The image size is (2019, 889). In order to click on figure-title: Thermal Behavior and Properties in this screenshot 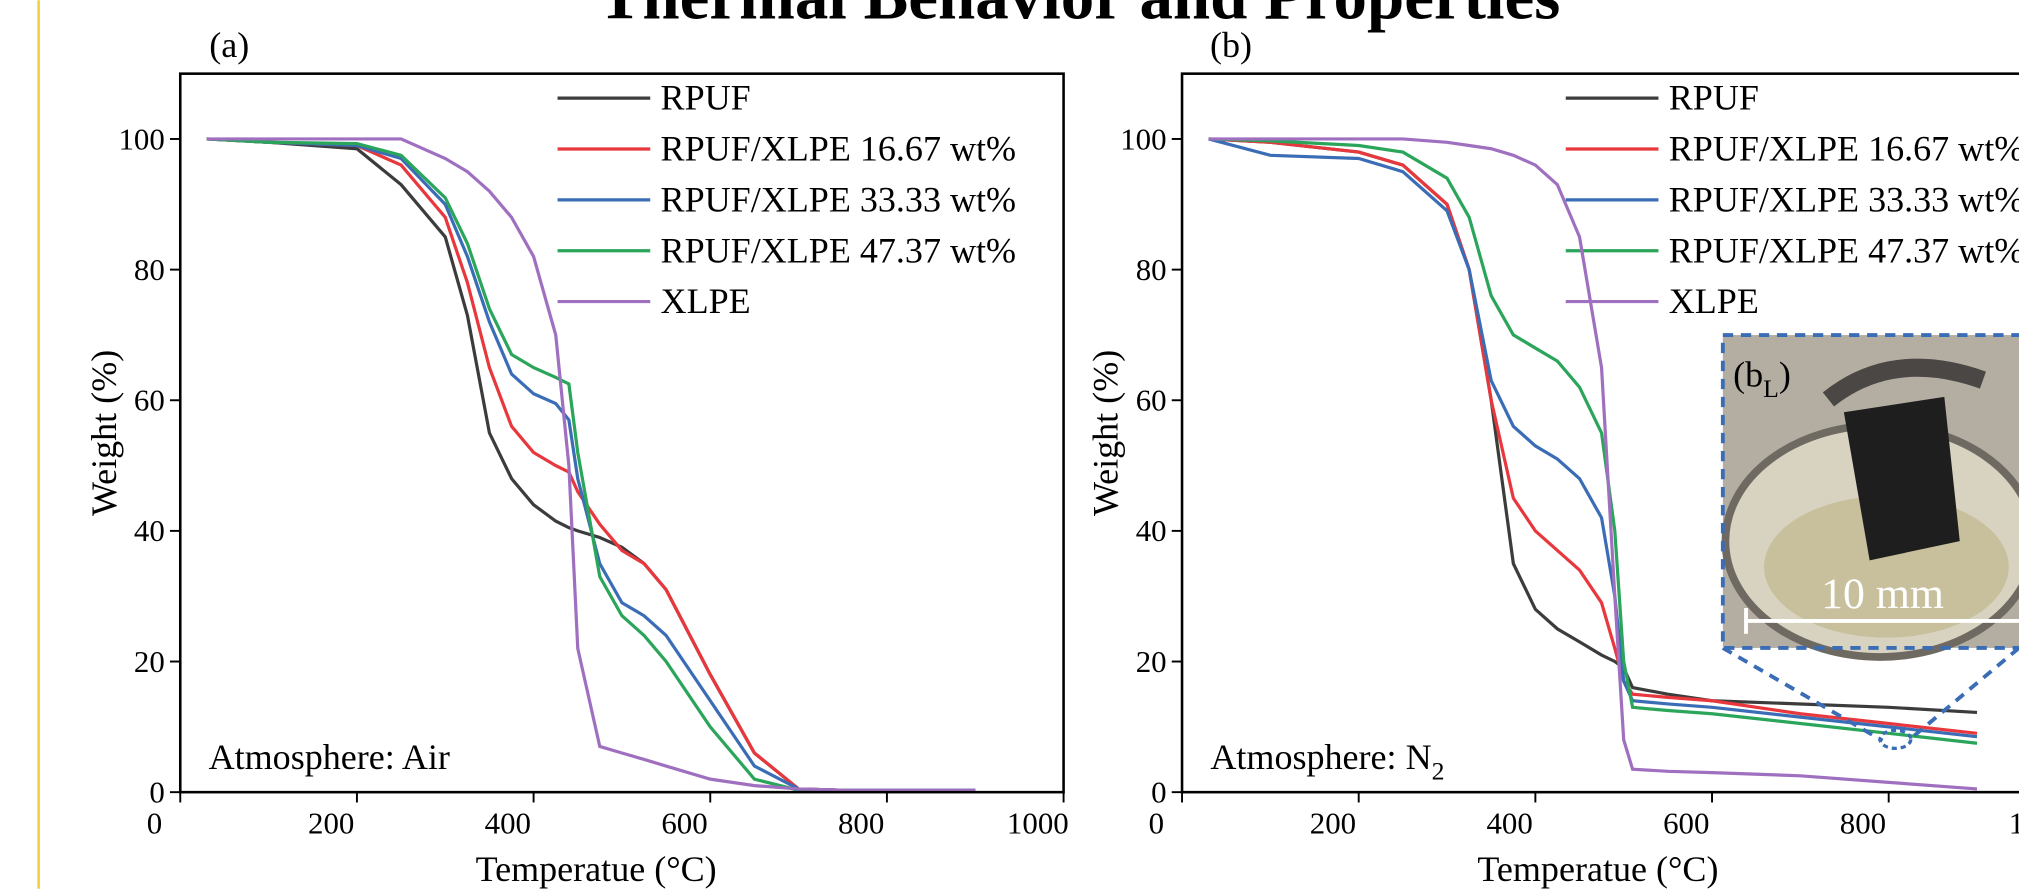, I will do `click(1079, 16)`.